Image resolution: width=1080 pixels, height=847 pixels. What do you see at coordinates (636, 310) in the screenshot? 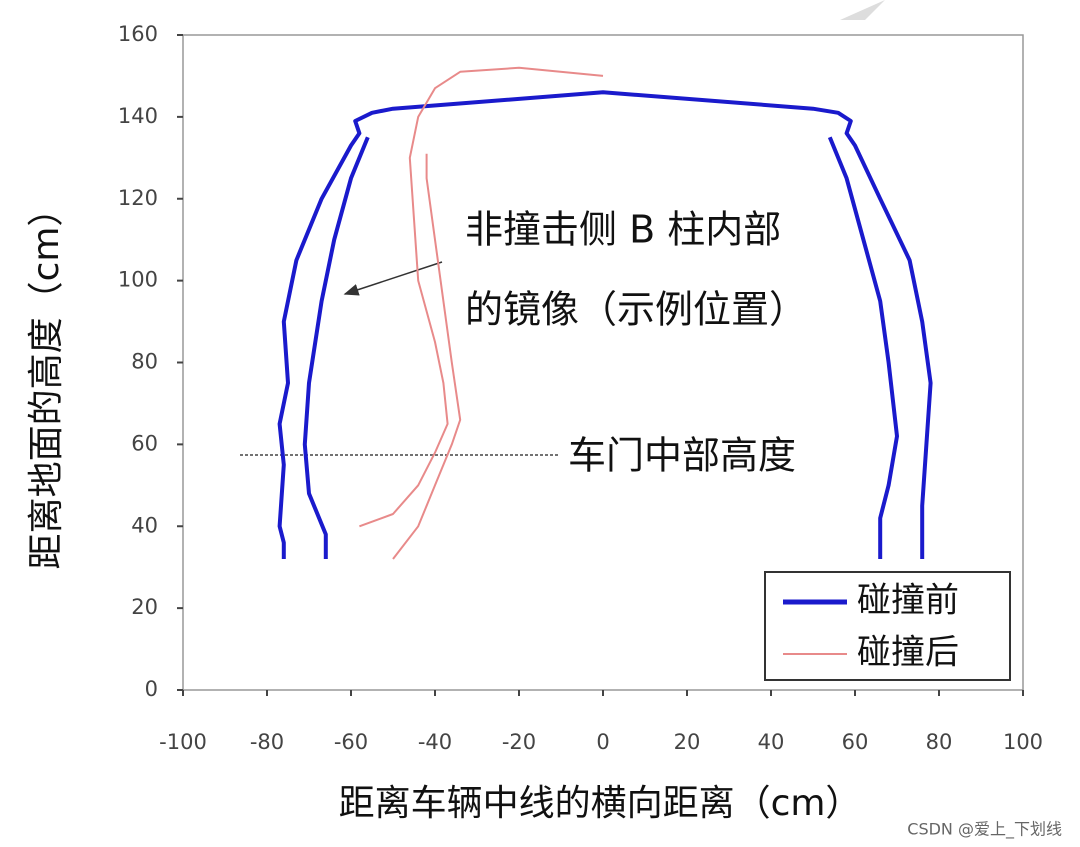
I see `annotation: 的镜像（示例位置）` at bounding box center [636, 310].